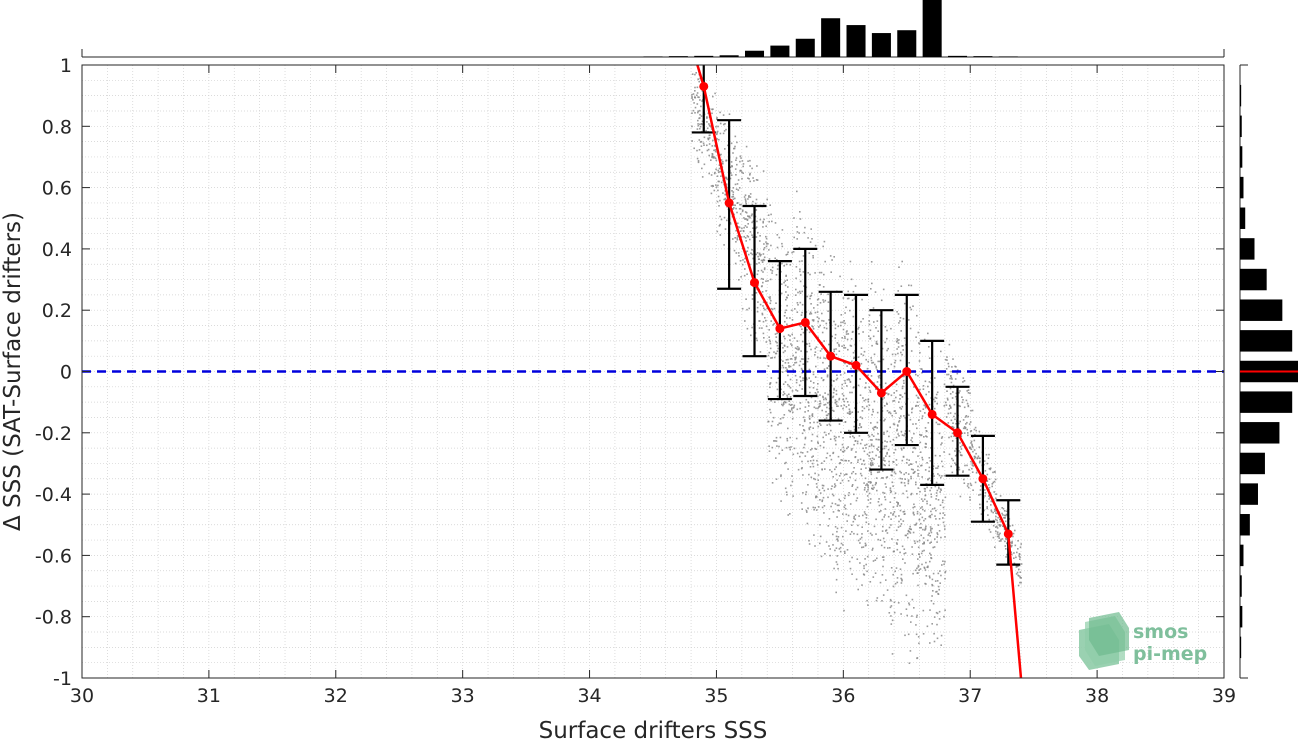 This screenshot has height=742, width=1299. I want to click on mean-point, so click(1008, 534).